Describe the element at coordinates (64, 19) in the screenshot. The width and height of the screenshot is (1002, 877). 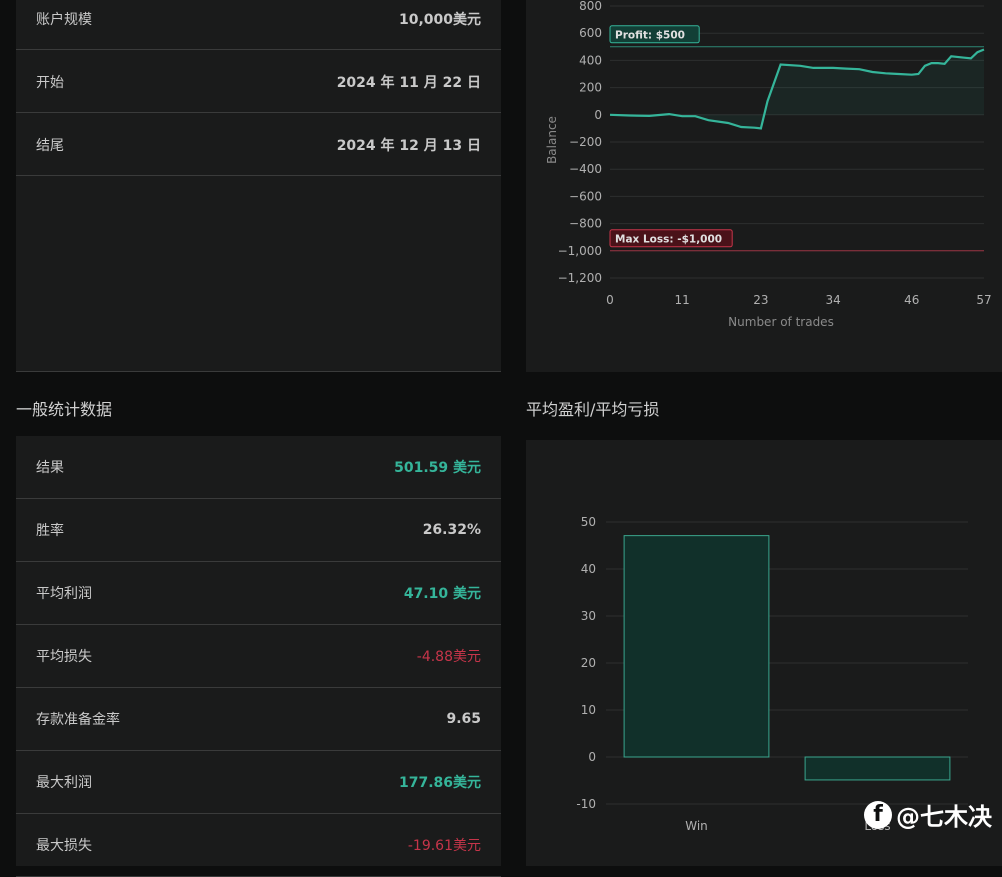
I see `account-size-label: 账户规模` at that location.